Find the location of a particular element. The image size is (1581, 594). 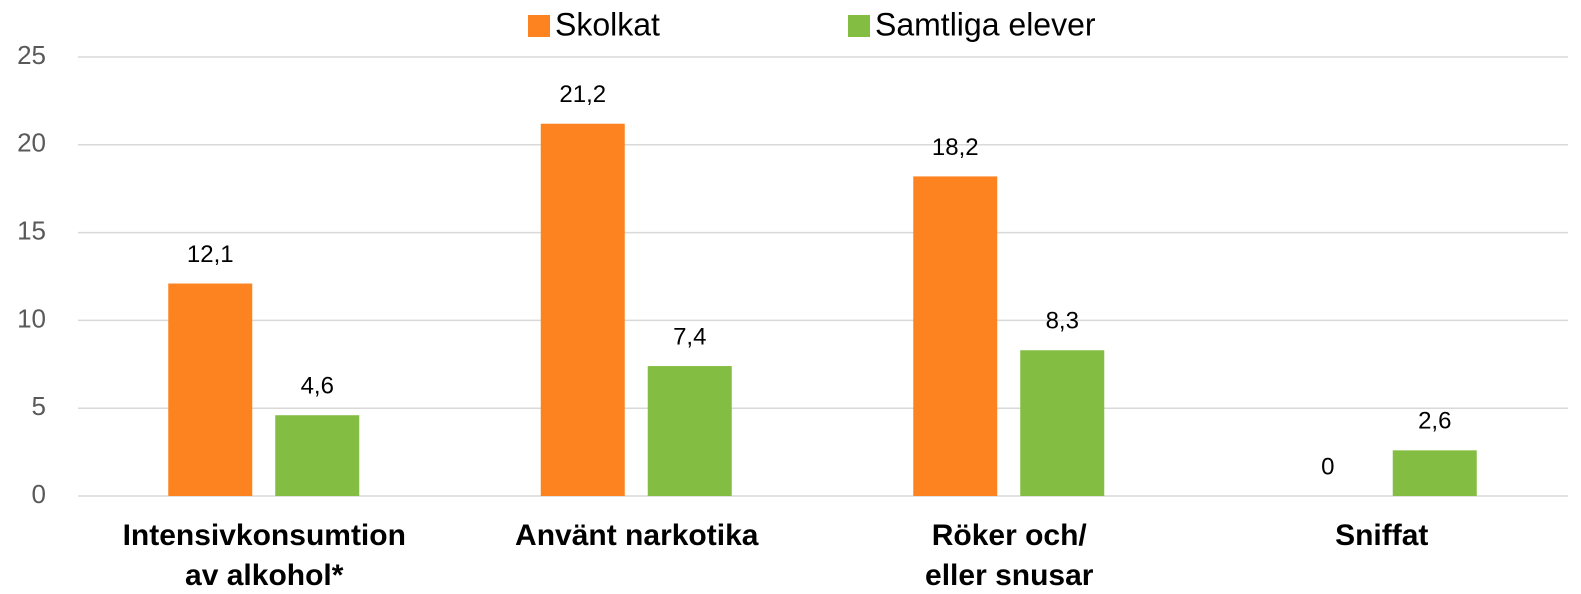

x-tick-label: Röker och/ eller snusar is located at coordinates (1009, 555).